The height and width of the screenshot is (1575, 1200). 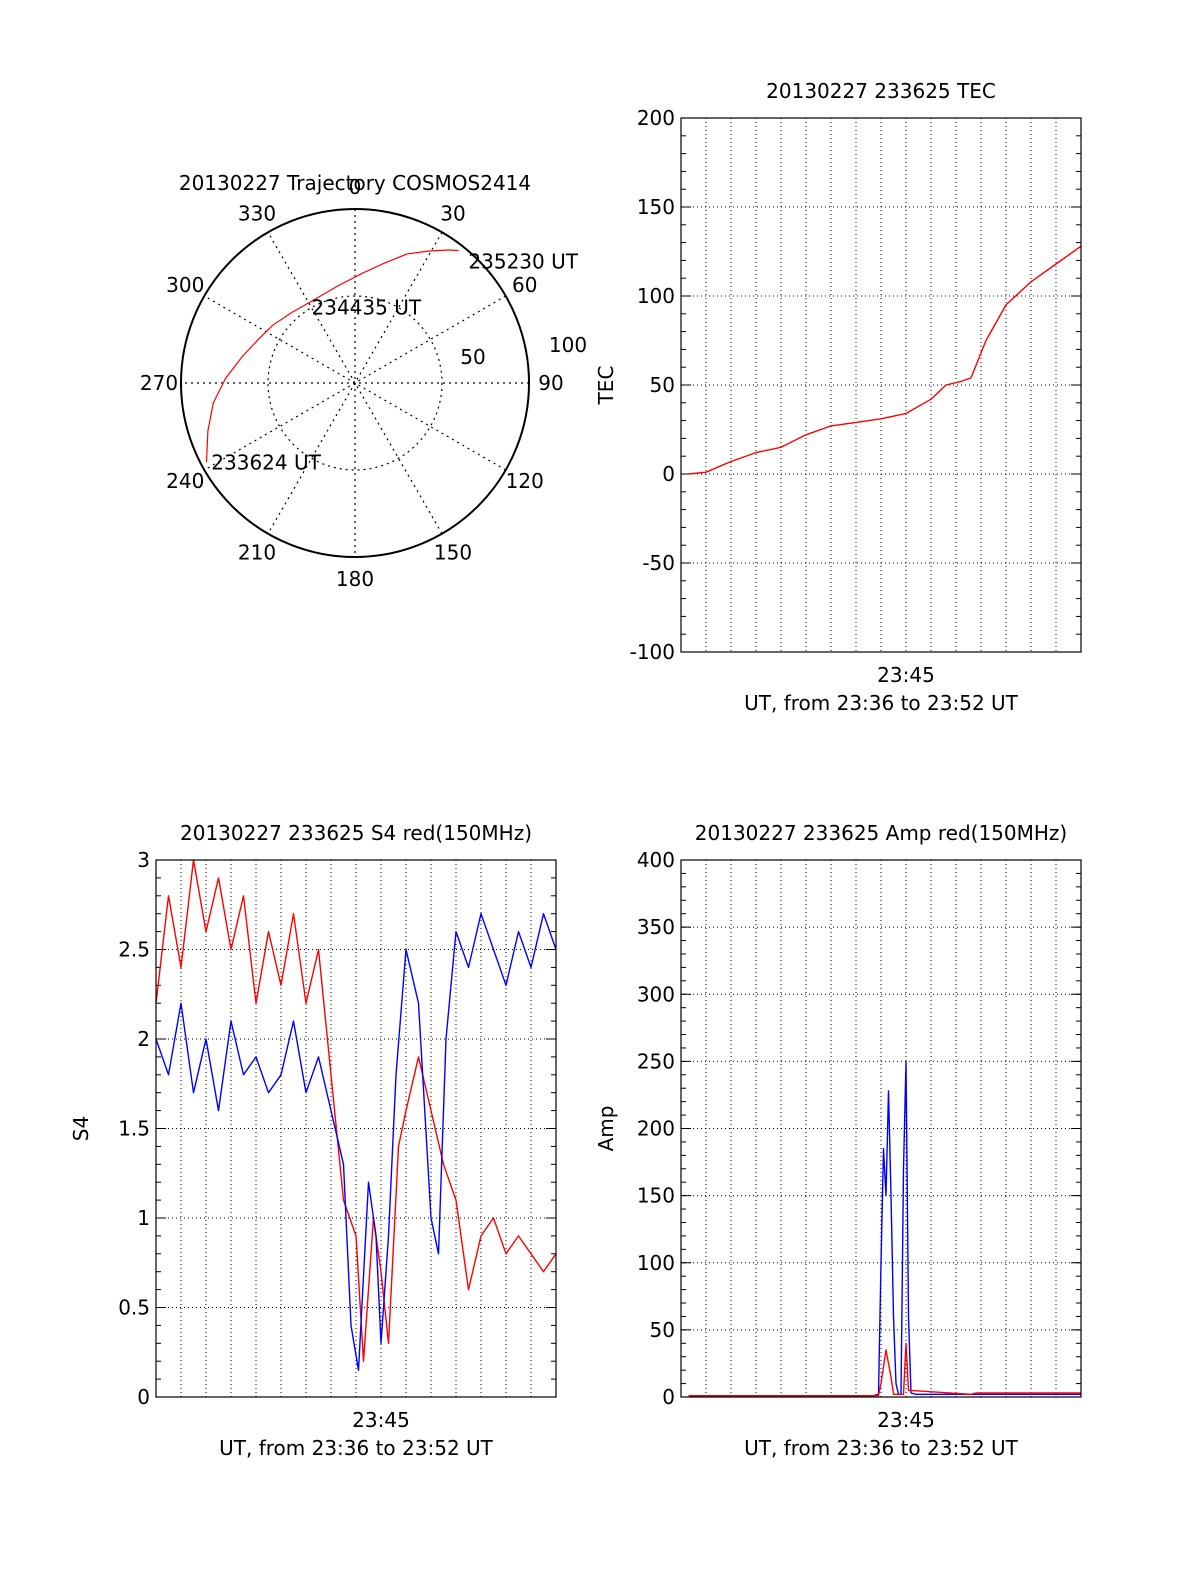 I want to click on y-tick-label: 1, so click(x=143, y=1218).